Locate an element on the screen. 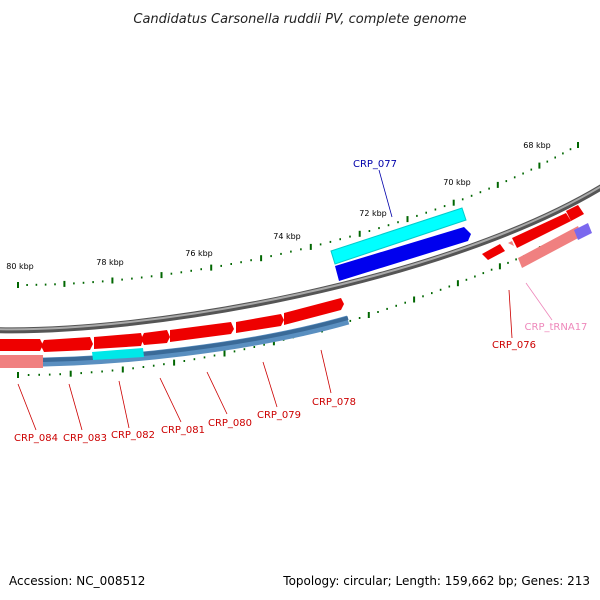 This screenshot has height=600, width=600. gene-tRNA17-box is located at coordinates (583, 231).